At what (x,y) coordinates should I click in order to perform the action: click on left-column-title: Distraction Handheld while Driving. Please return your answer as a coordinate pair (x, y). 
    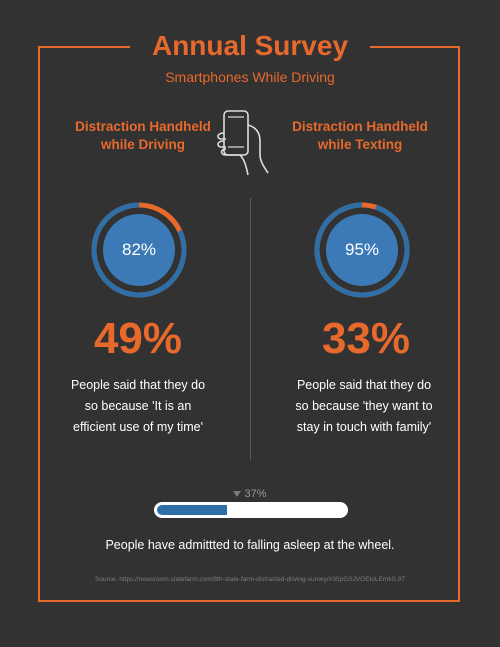
    Looking at the image, I should click on (143, 135).